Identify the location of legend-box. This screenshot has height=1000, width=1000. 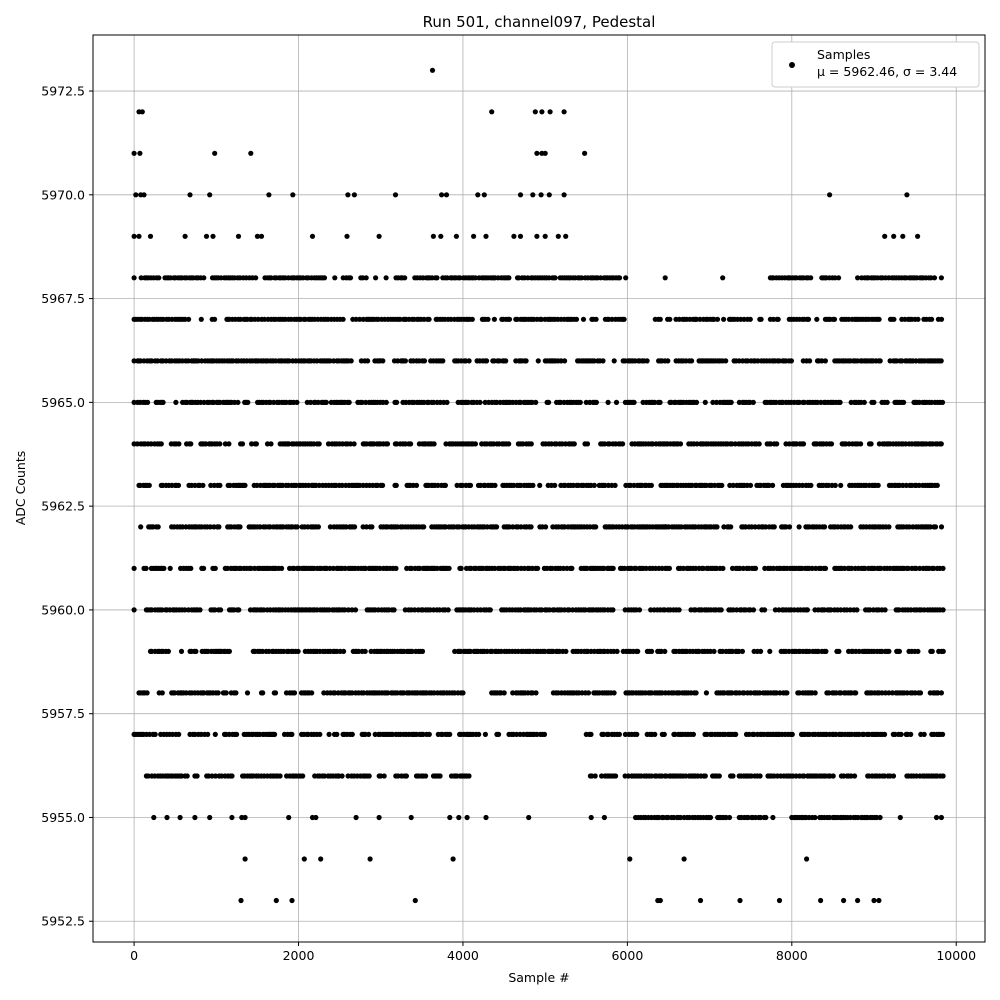
(875, 64).